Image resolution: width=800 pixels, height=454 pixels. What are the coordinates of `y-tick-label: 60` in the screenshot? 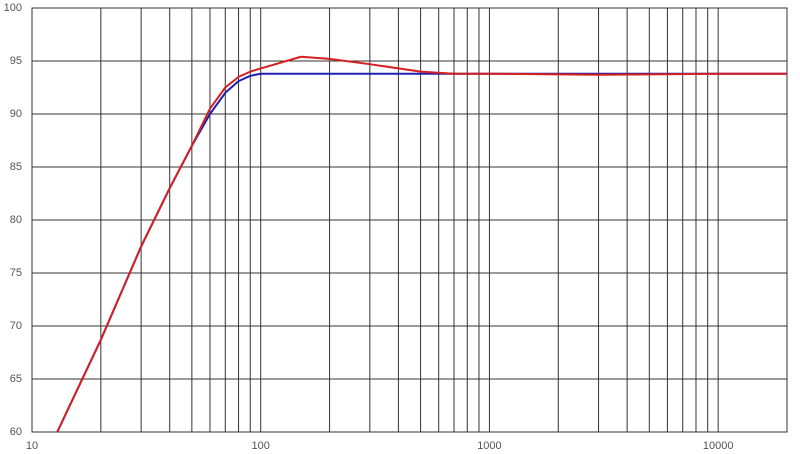 It's located at (16, 432).